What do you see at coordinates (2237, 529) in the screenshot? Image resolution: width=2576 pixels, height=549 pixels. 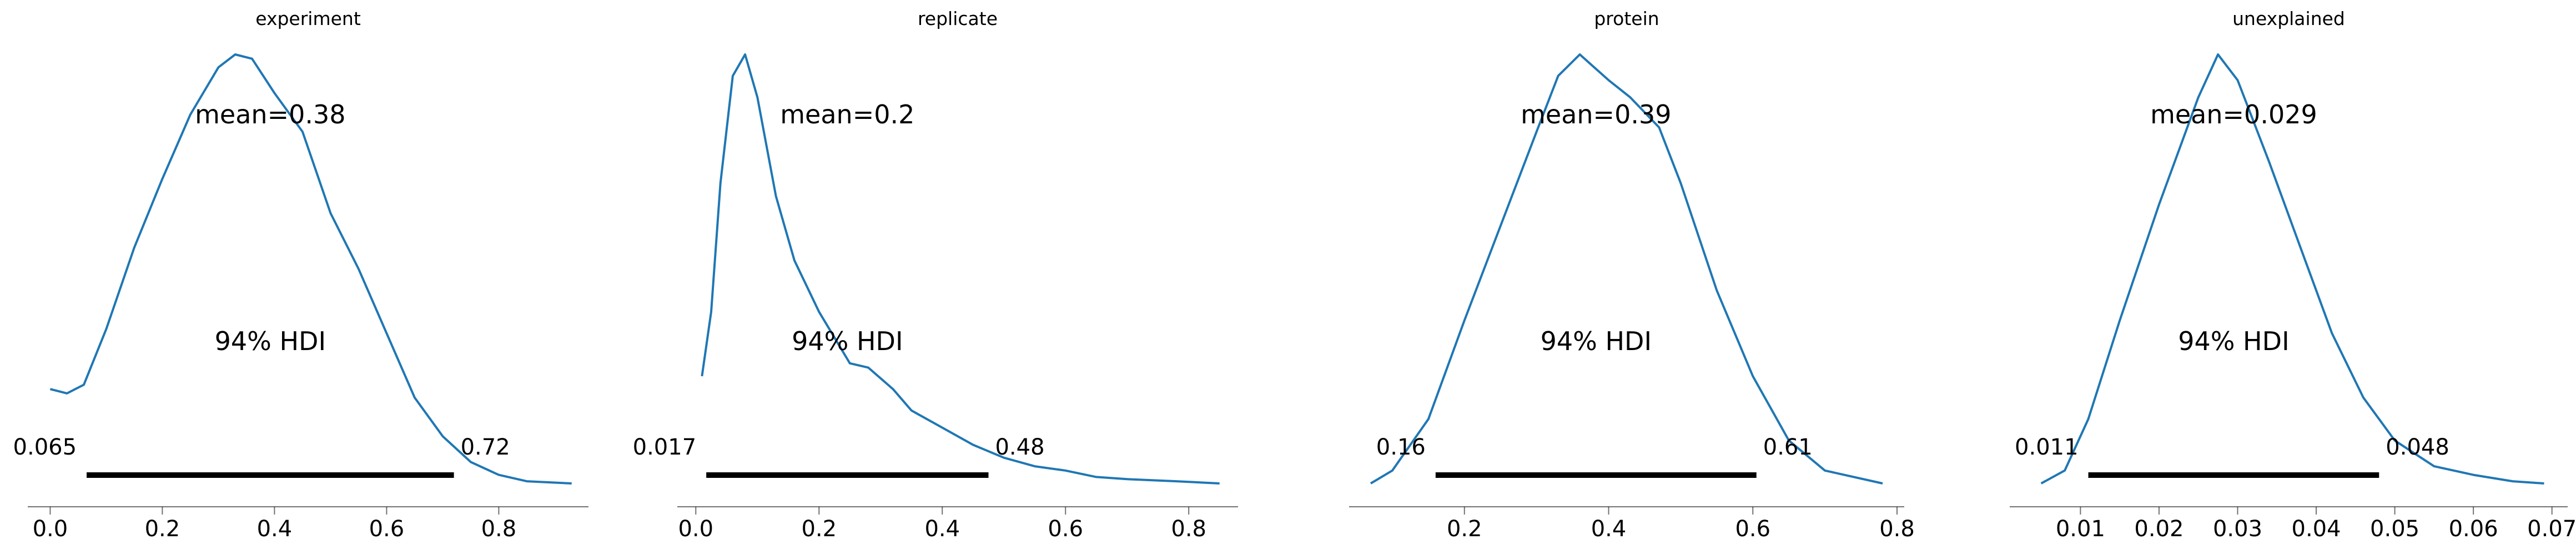 I see `x-tick-label: 0.03` at bounding box center [2237, 529].